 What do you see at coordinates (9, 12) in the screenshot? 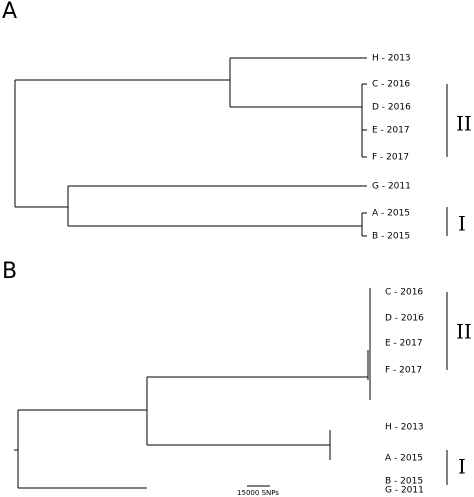
I see `panel-label: A` at bounding box center [9, 12].